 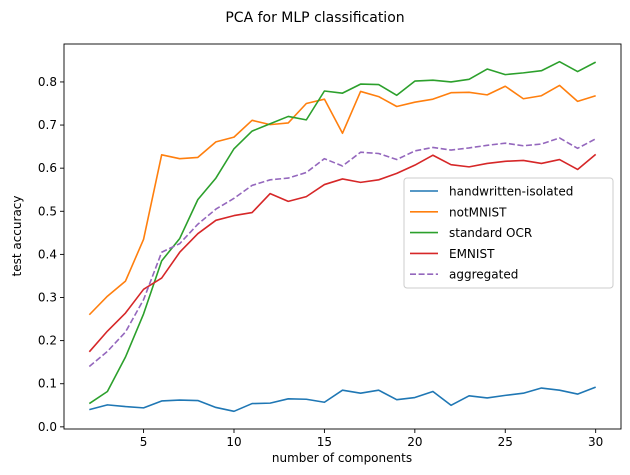 I want to click on y-tick-label: 0.5, so click(x=47, y=211).